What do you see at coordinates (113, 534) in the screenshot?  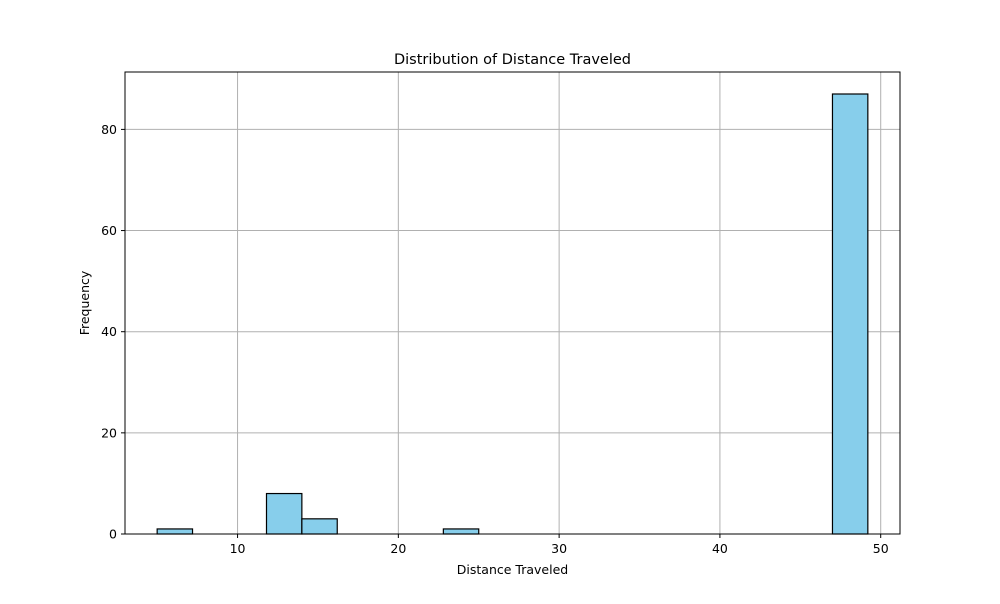 I see `y-tick-label: 0` at bounding box center [113, 534].